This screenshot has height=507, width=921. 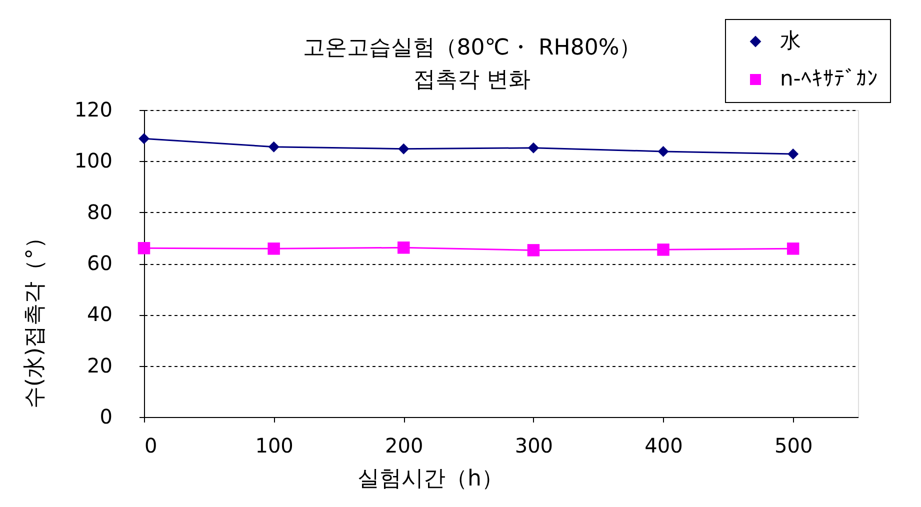 What do you see at coordinates (472, 48) in the screenshot?
I see `chart-title: 고온고습실험（80℃・ RH80%）` at bounding box center [472, 48].